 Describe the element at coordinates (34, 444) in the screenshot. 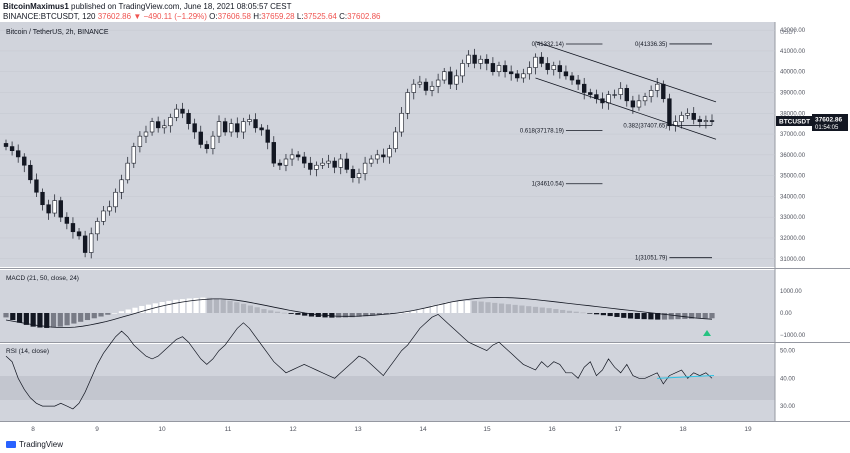

I see `tradingview-logo: TradingView` at that location.